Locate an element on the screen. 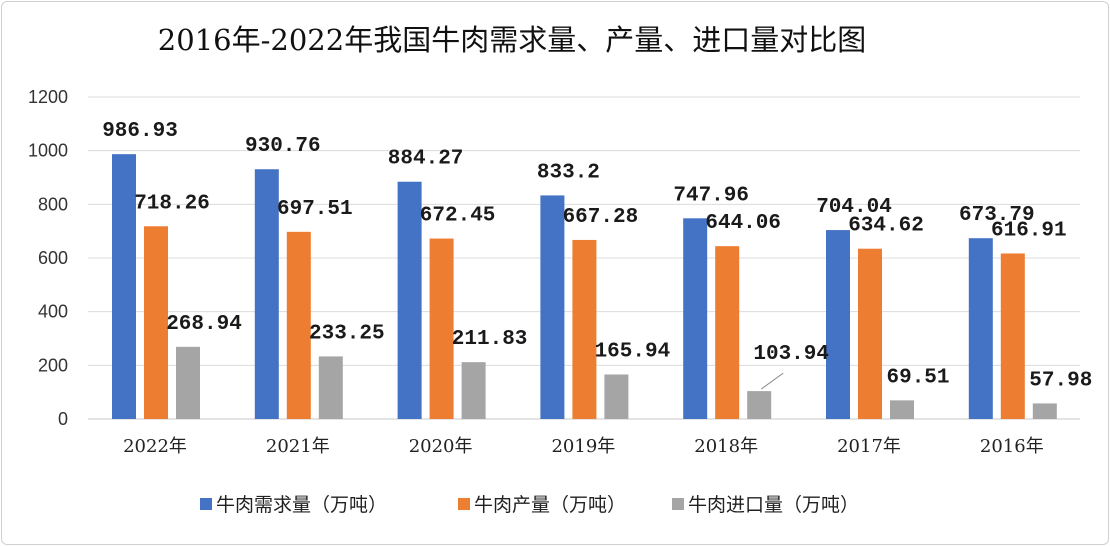 The height and width of the screenshot is (546, 1110). y-tick-label: 800 is located at coordinates (53, 204).